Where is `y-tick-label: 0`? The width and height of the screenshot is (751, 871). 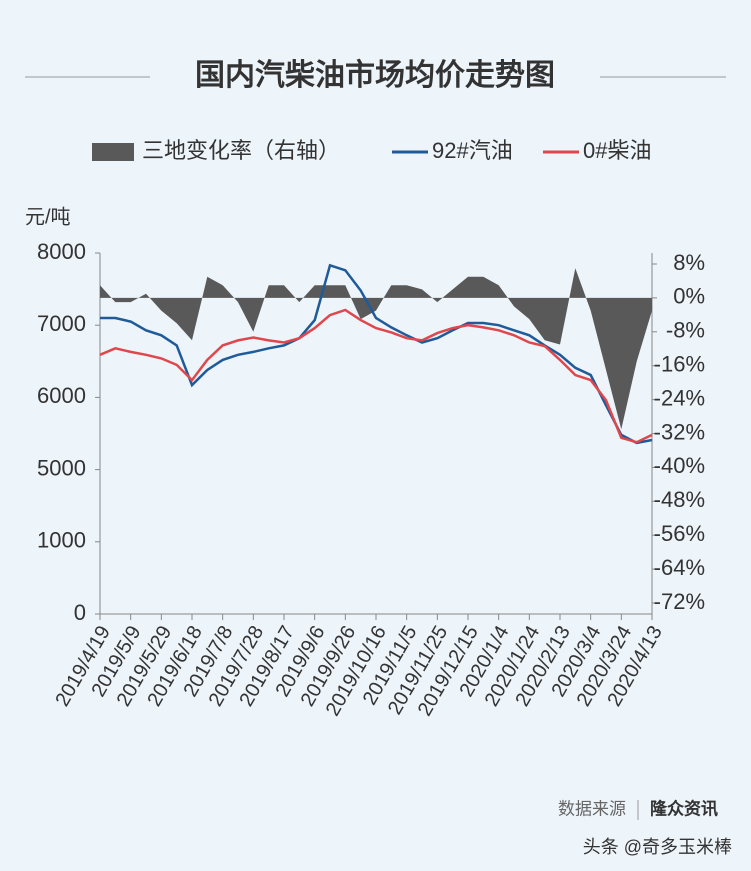
y-tick-label: 0 is located at coordinates (80, 612).